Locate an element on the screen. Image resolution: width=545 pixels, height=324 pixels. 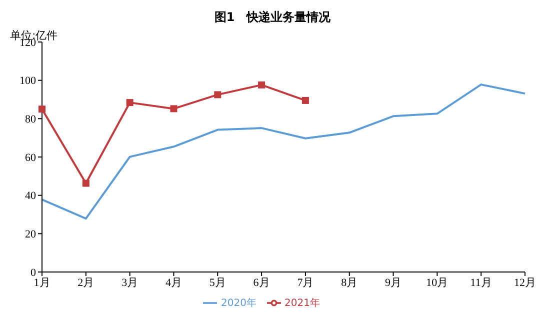
y-tick-label: 20 is located at coordinates (30, 234).